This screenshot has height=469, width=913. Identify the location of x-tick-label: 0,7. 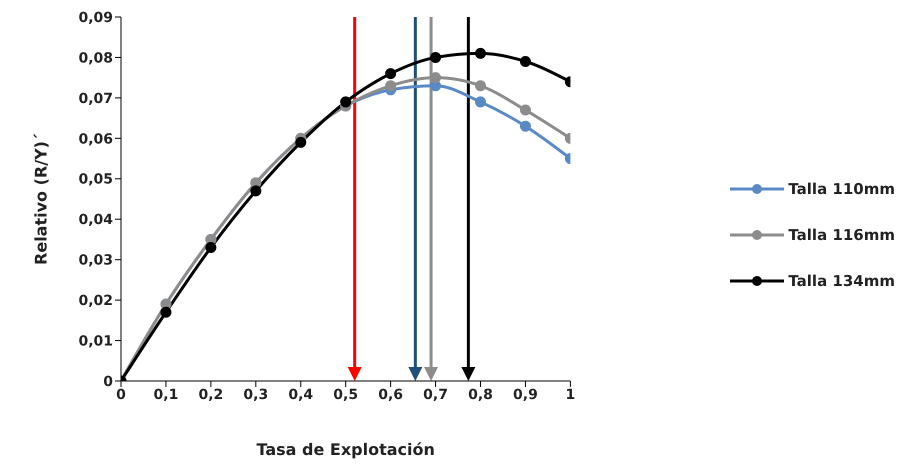
(435, 394).